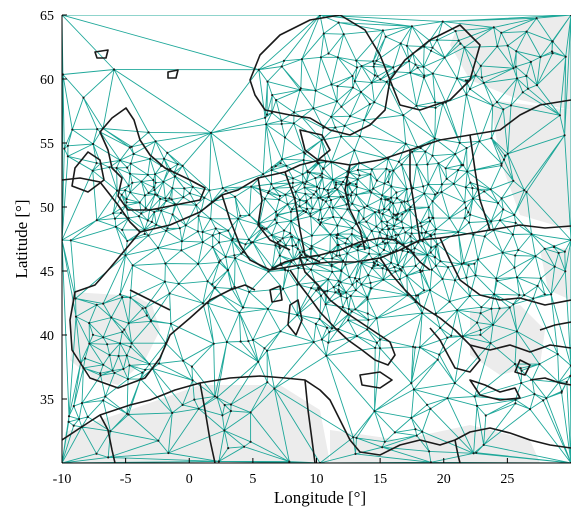 Image resolution: width=571 pixels, height=508 pixels. Describe the element at coordinates (126, 479) in the screenshot. I see `x-tick-label: -5` at that location.